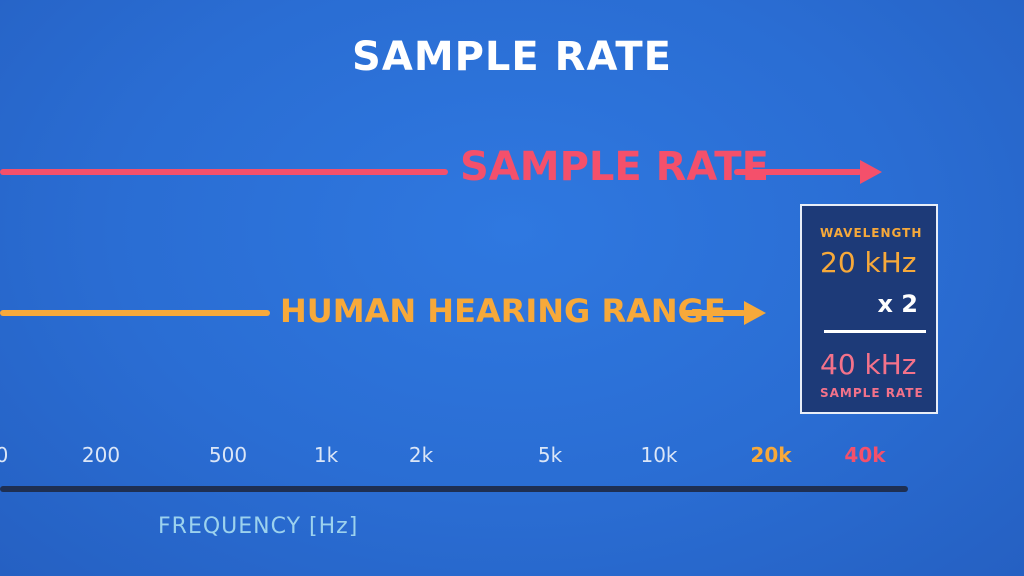 Image resolution: width=1024 pixels, height=576 pixels. I want to click on tick-label: 10k, so click(659, 455).